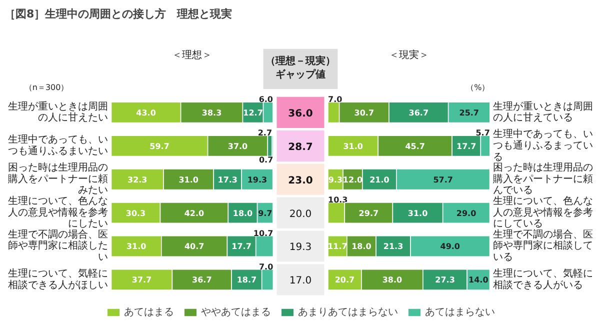 This screenshot has height=335, width=600. What do you see at coordinates (300, 248) in the screenshot?
I see `text: 19.3` at bounding box center [300, 248].